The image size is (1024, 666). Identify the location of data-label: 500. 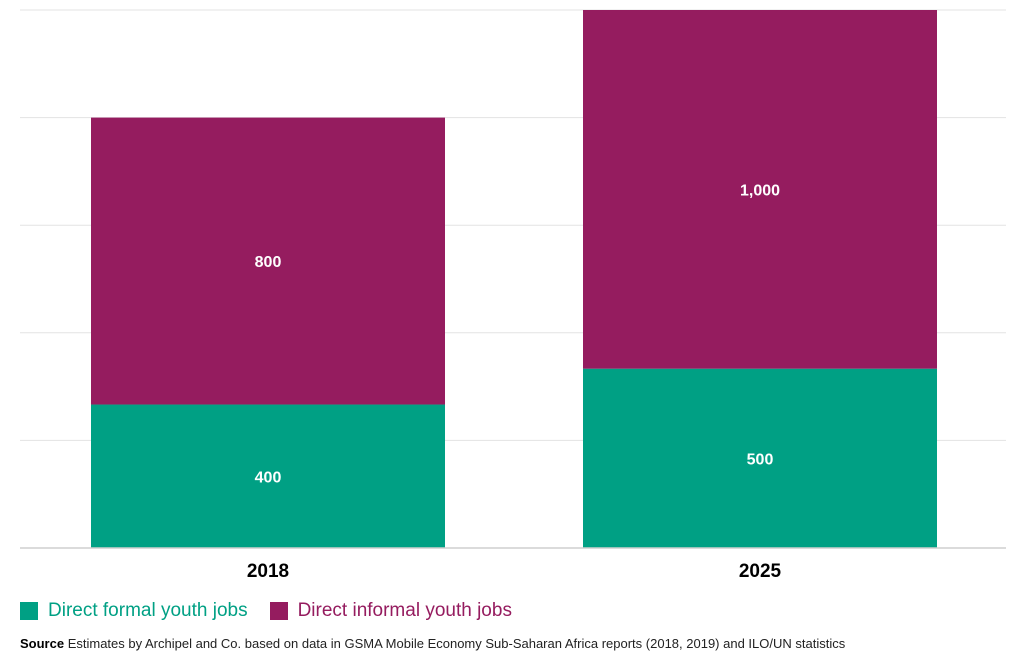
(760, 459).